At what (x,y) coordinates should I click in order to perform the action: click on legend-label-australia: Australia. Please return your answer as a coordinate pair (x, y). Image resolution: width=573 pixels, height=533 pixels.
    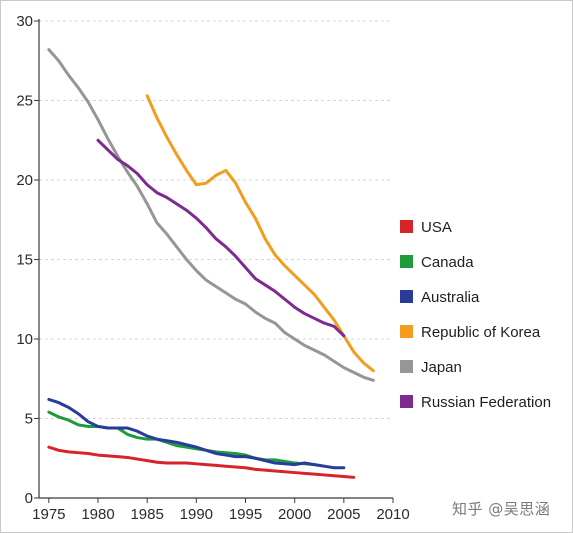
    Looking at the image, I should click on (450, 297).